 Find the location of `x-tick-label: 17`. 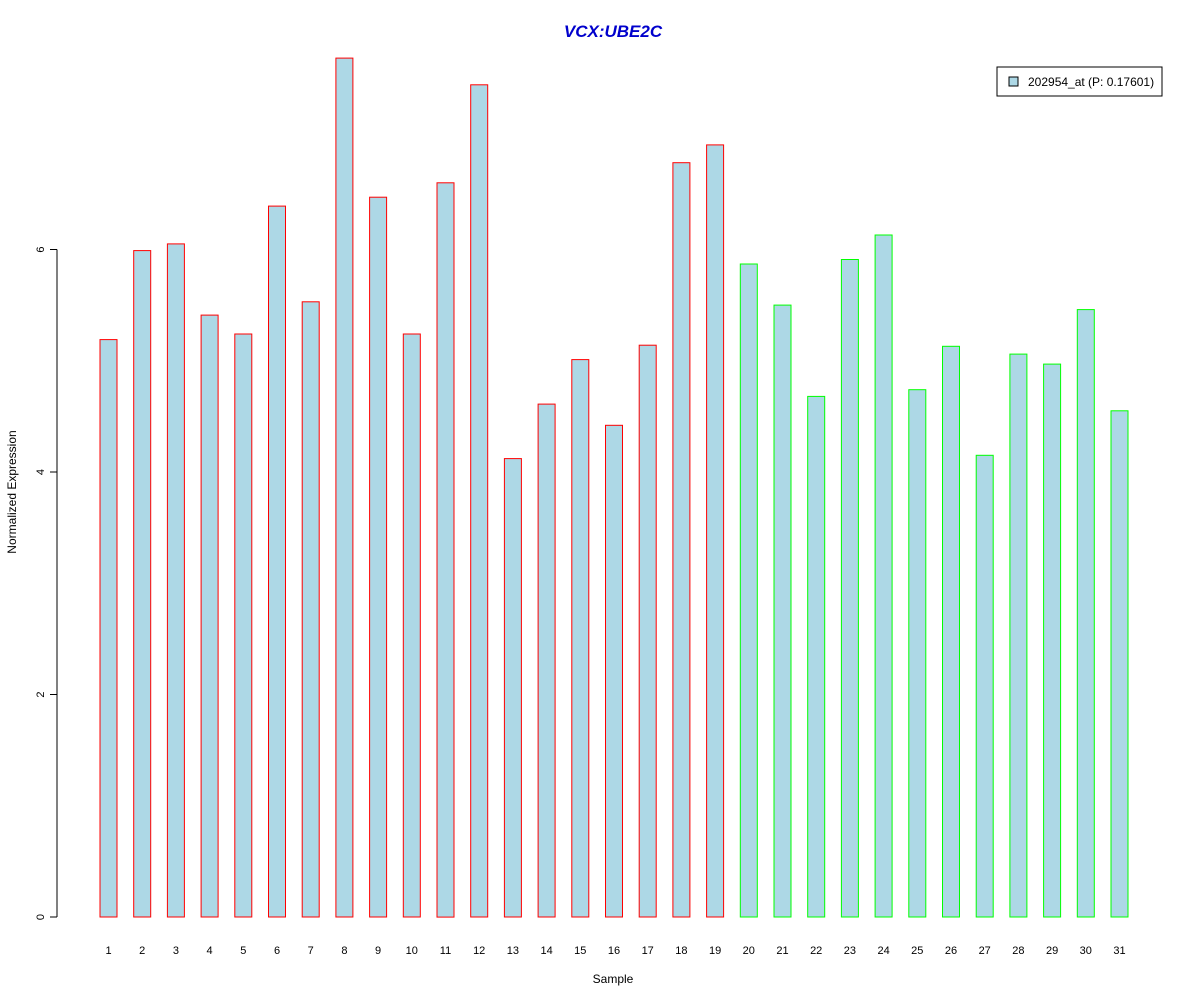

x-tick-label: 17 is located at coordinates (648, 951).